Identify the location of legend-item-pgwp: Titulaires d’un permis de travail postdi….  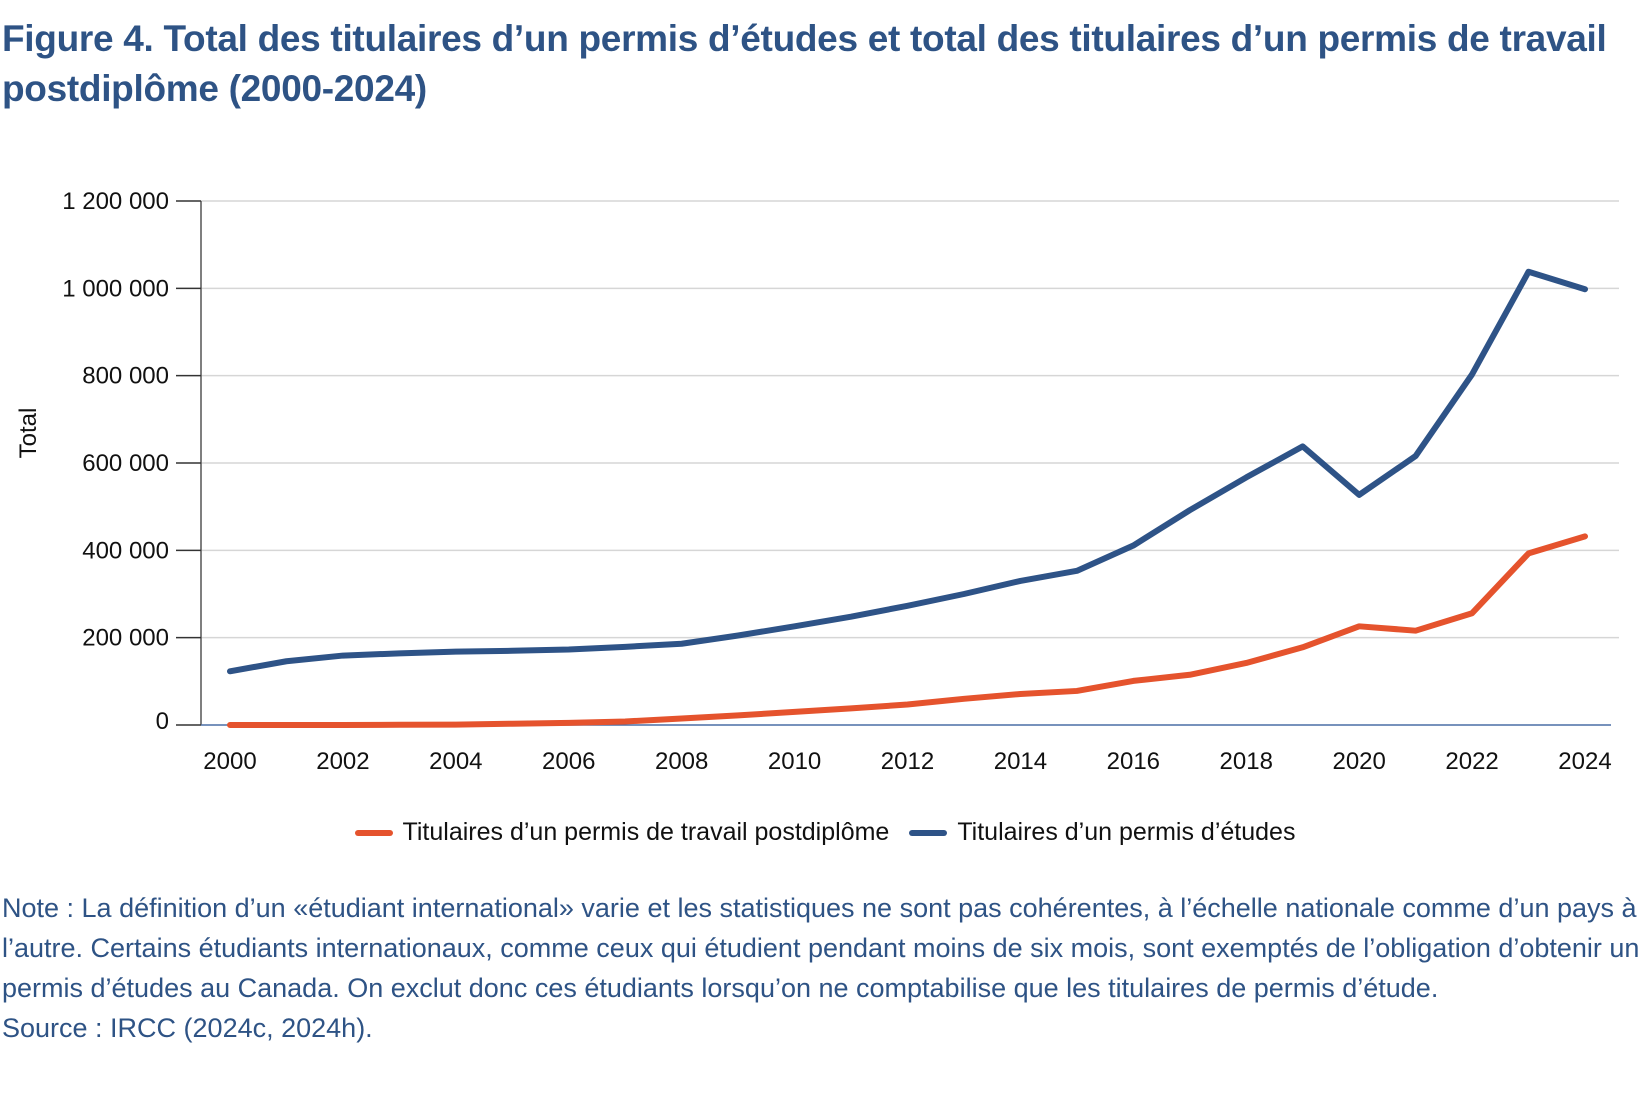
(622, 832).